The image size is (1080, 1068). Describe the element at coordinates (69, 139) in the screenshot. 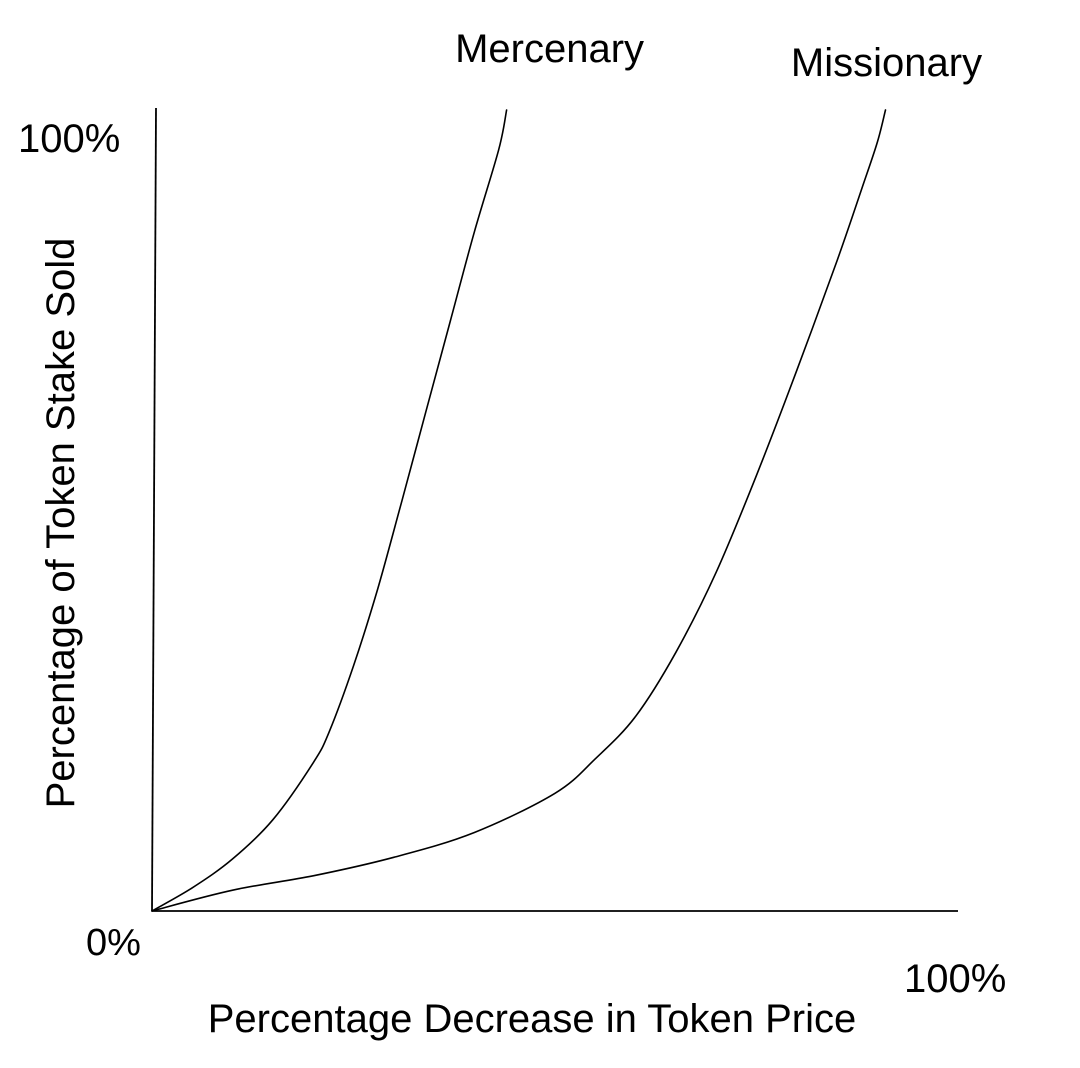

I see `y-tick-label-100: 100%` at that location.